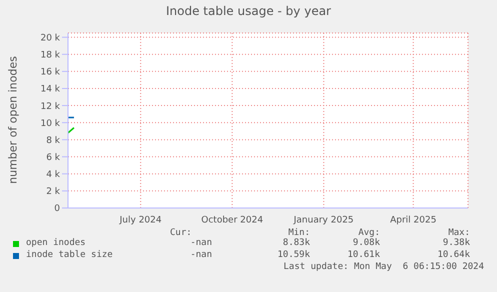 This screenshot has width=497, height=292. I want to click on x-tick-label: October 2024, so click(232, 220).